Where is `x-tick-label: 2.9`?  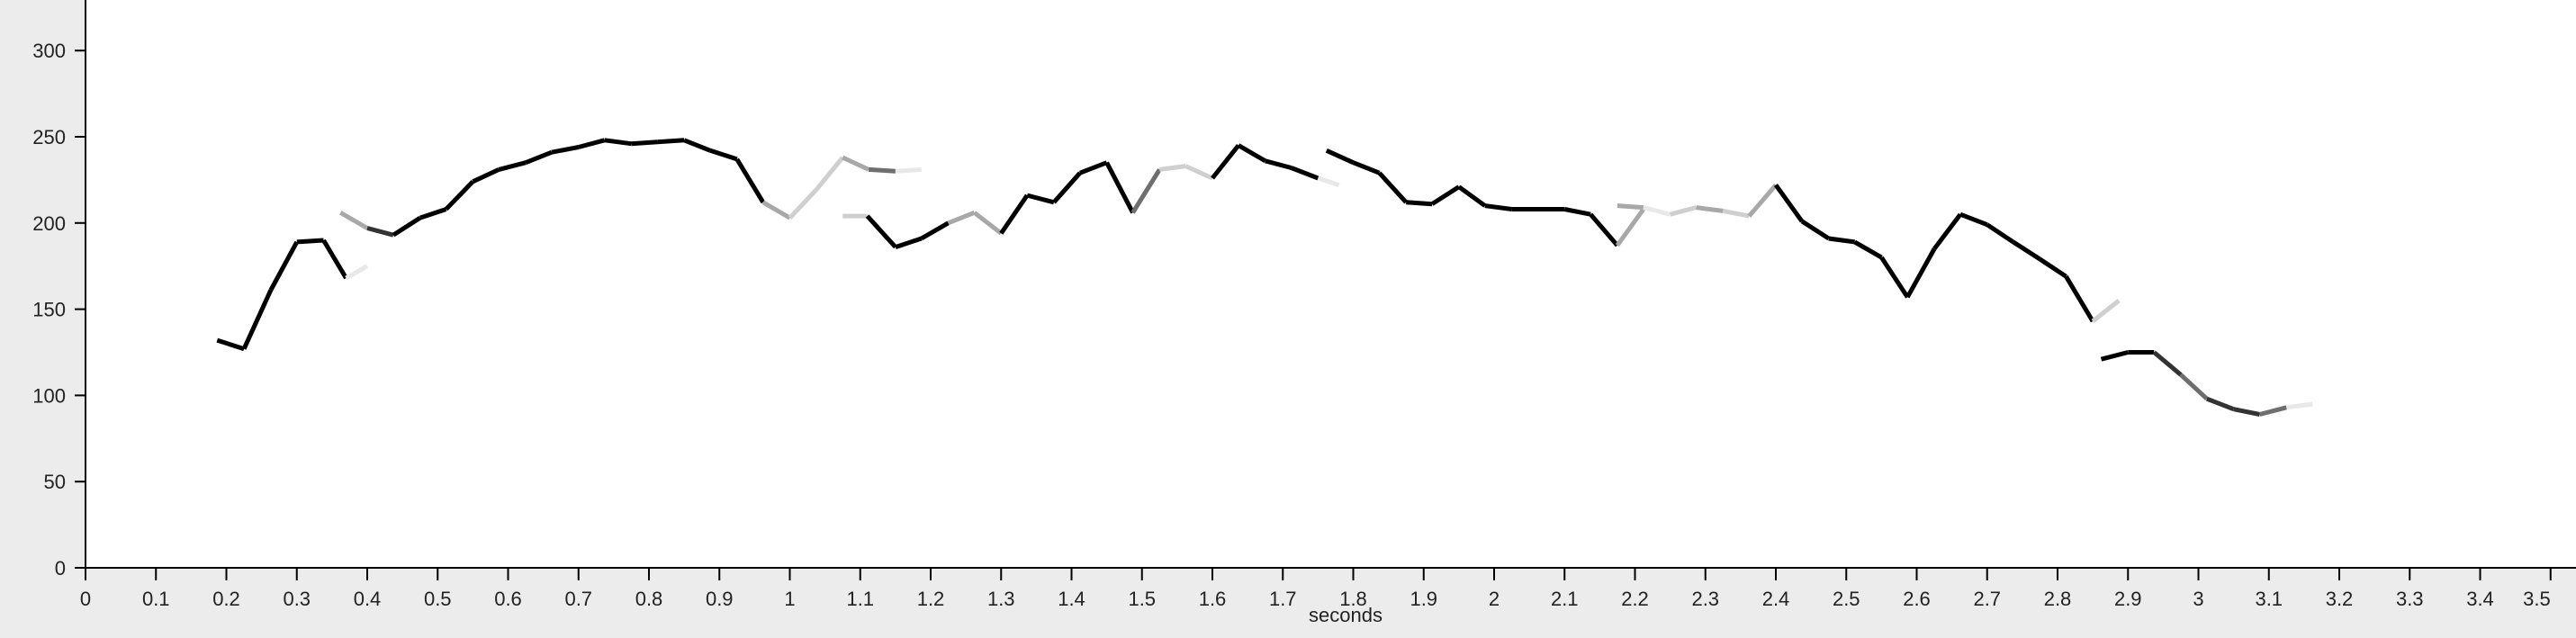
x-tick-label: 2.9 is located at coordinates (2128, 599).